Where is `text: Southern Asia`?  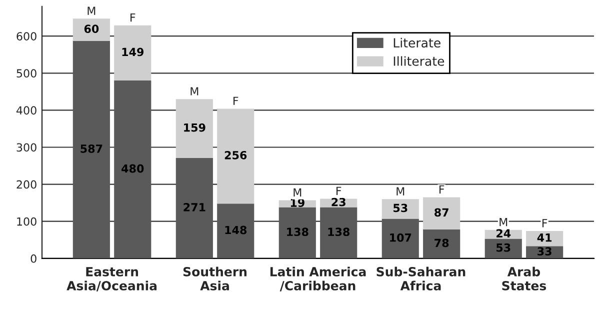
text: Southern Asia is located at coordinates (214, 278).